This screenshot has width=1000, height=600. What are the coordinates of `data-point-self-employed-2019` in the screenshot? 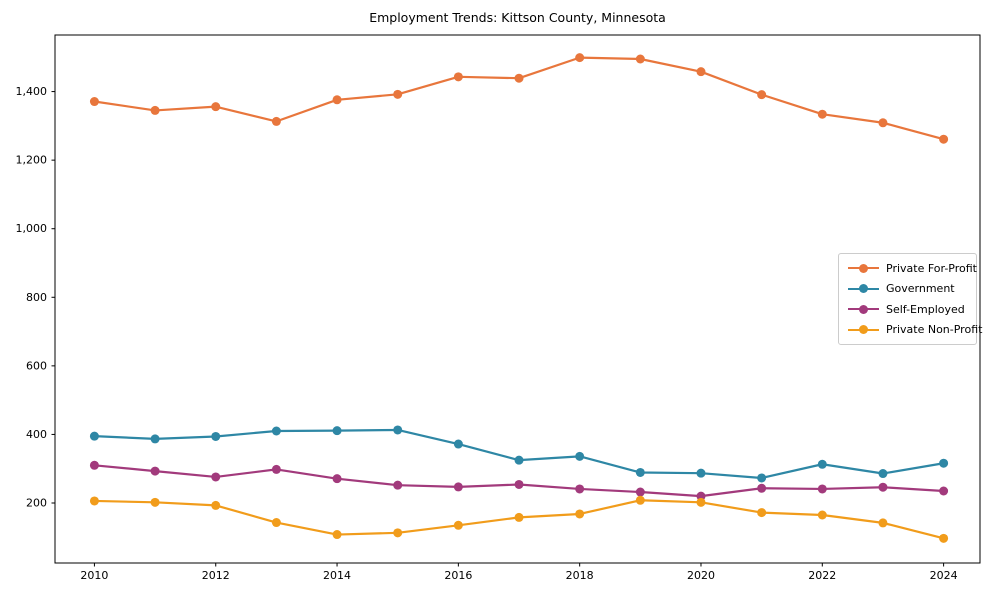 It's located at (640, 492).